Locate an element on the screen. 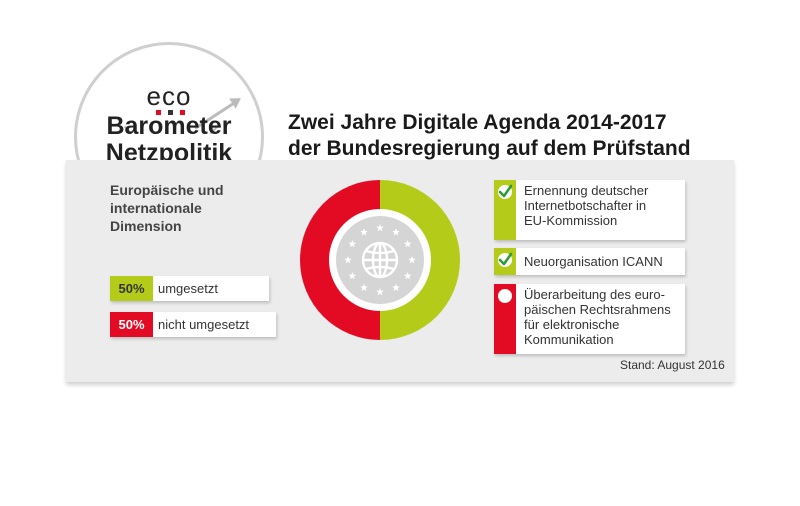 This screenshot has height=506, width=800. stat-label: umgesetzt is located at coordinates (188, 288).